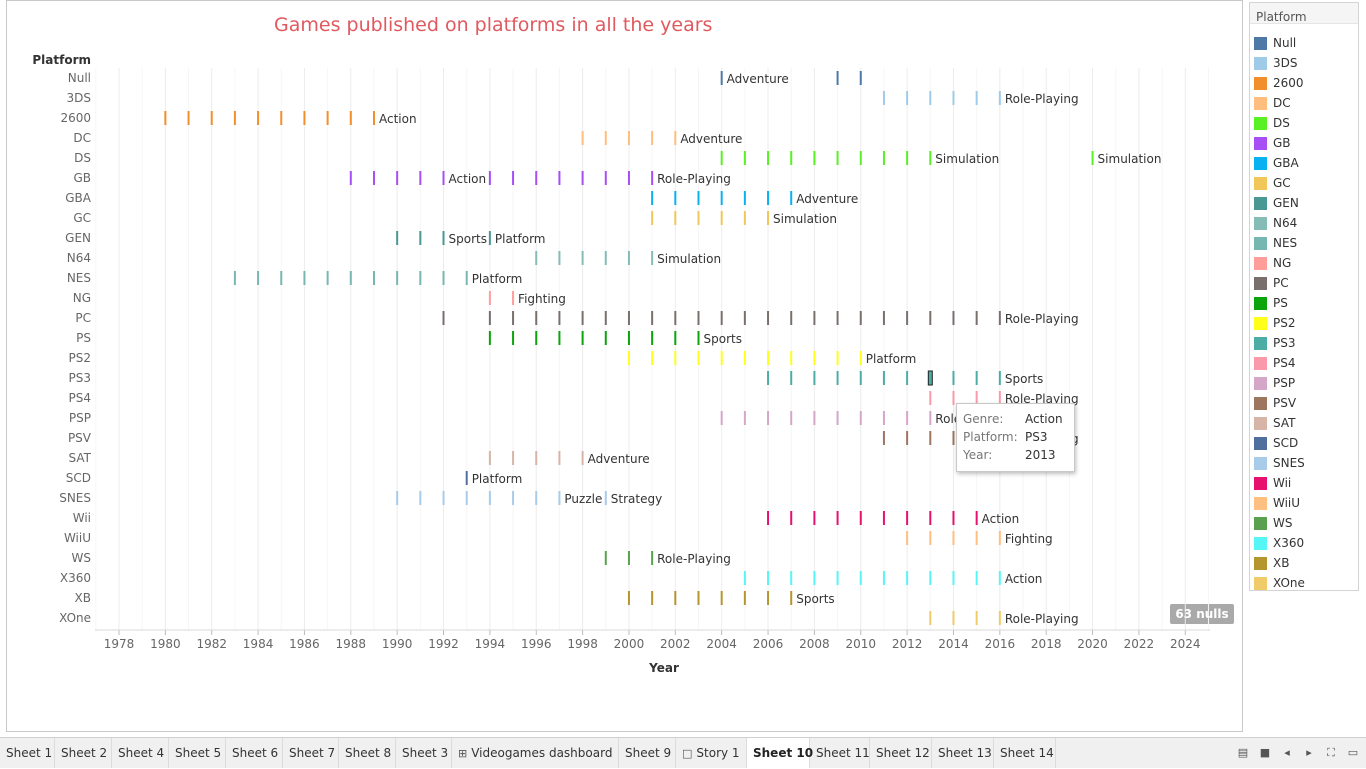  Describe the element at coordinates (1276, 63) in the screenshot. I see `legend-item: 3DS` at that location.